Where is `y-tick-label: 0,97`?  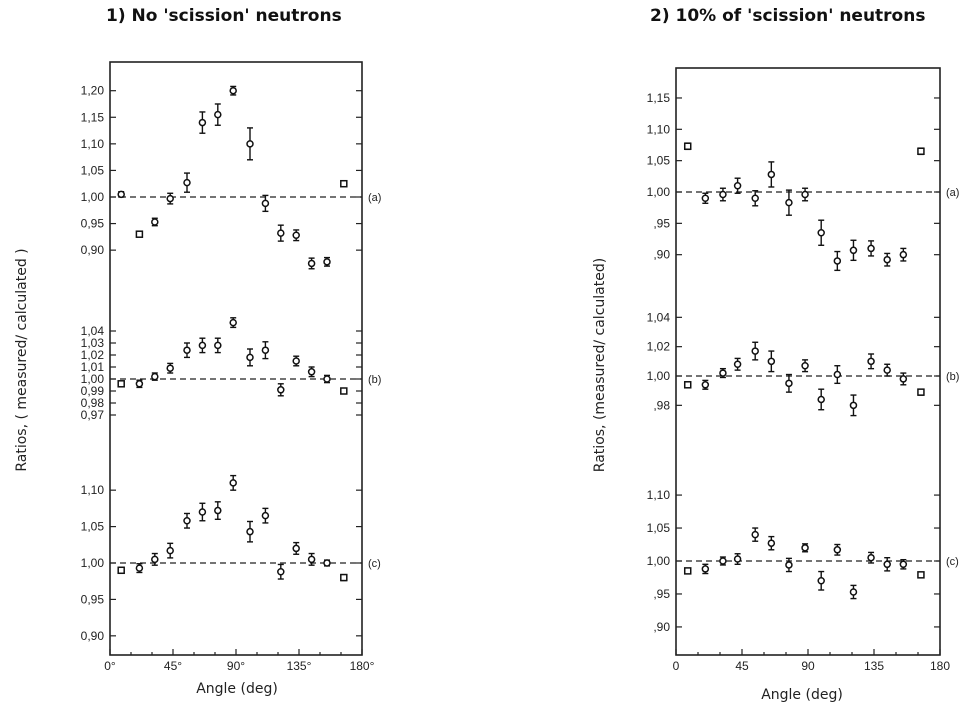 y-tick-label: 0,97 is located at coordinates (93, 415).